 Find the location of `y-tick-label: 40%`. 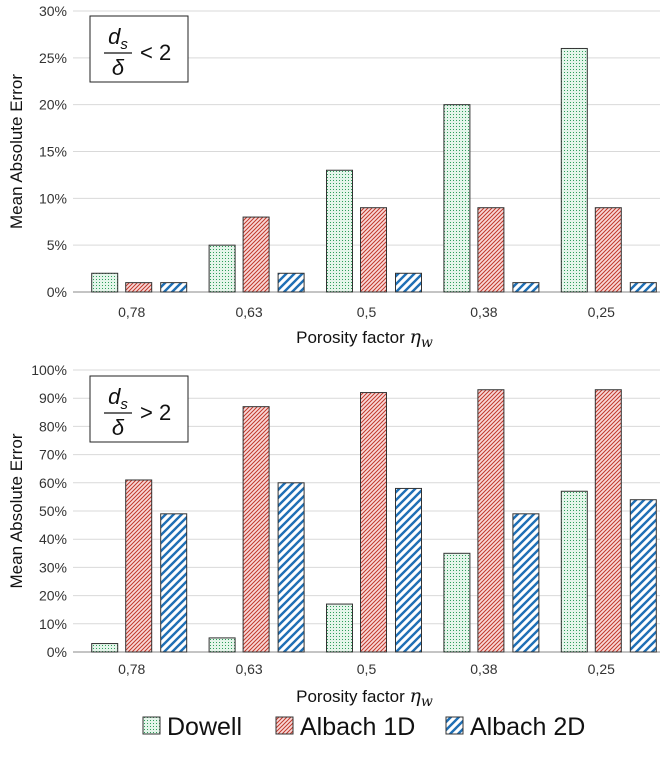

y-tick-label: 40% is located at coordinates (53, 539).